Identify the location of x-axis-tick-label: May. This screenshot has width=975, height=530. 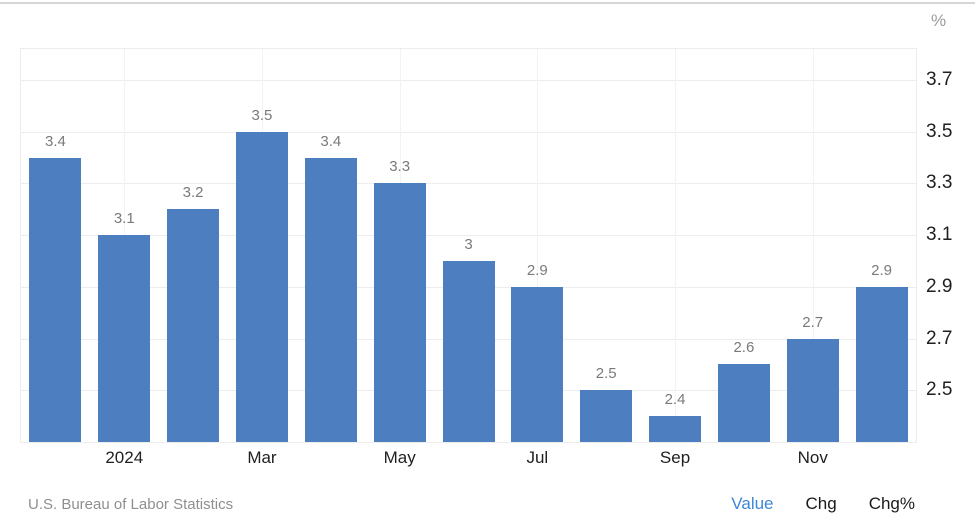
(399, 457).